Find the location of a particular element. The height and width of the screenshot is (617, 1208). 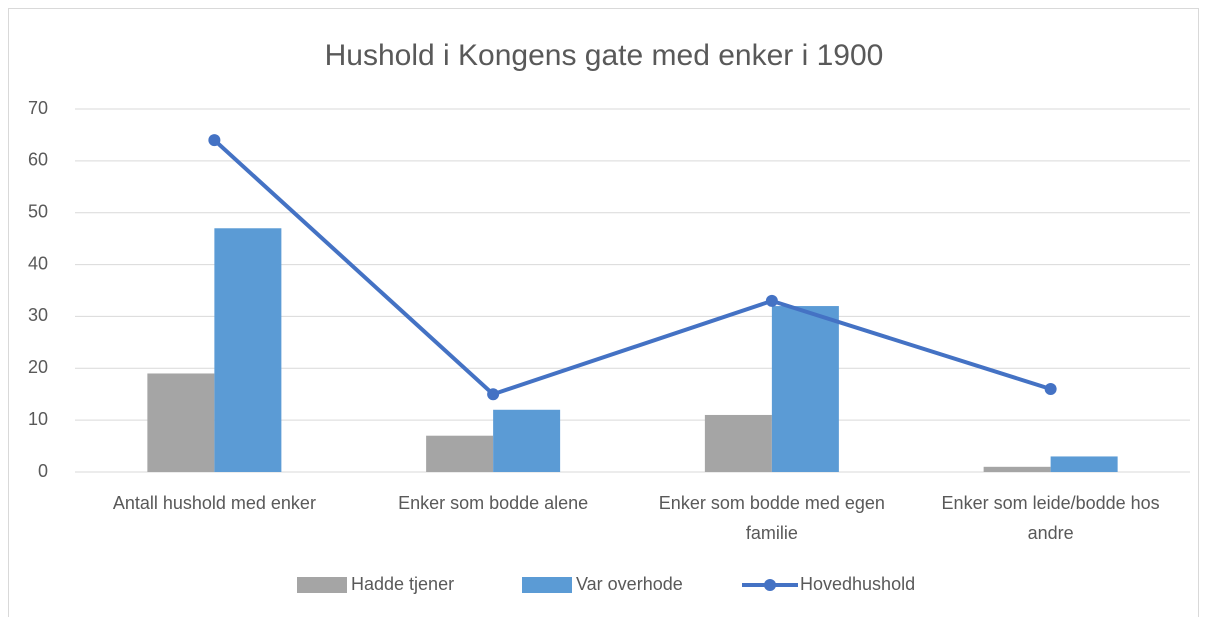

y-tick-label: 30 is located at coordinates (38, 315).